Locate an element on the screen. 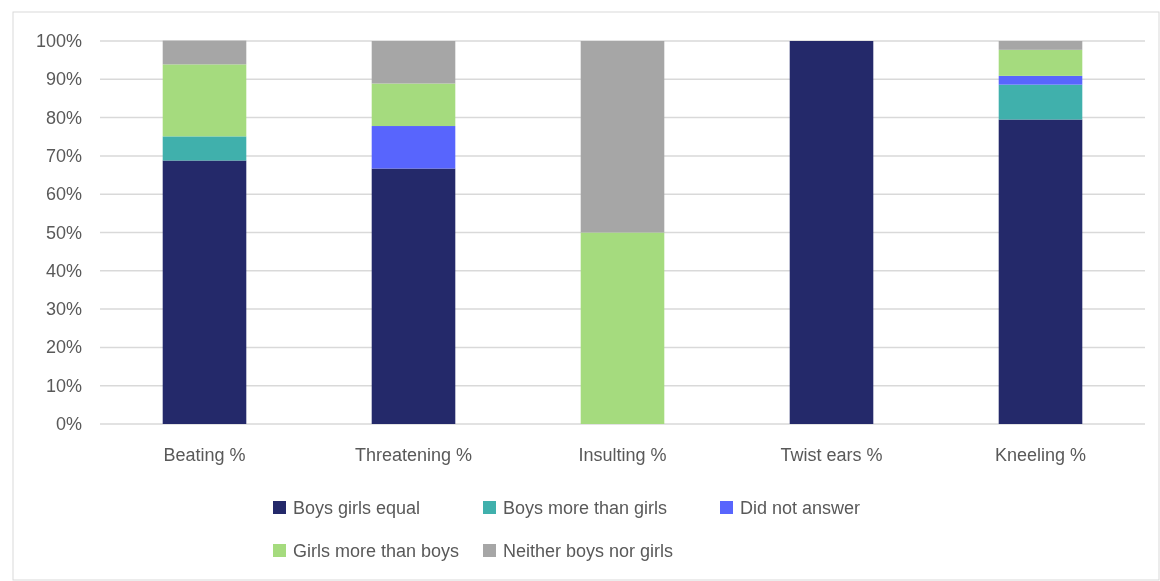 The image size is (1160, 581). y-tick-label: 80% is located at coordinates (63, 117).